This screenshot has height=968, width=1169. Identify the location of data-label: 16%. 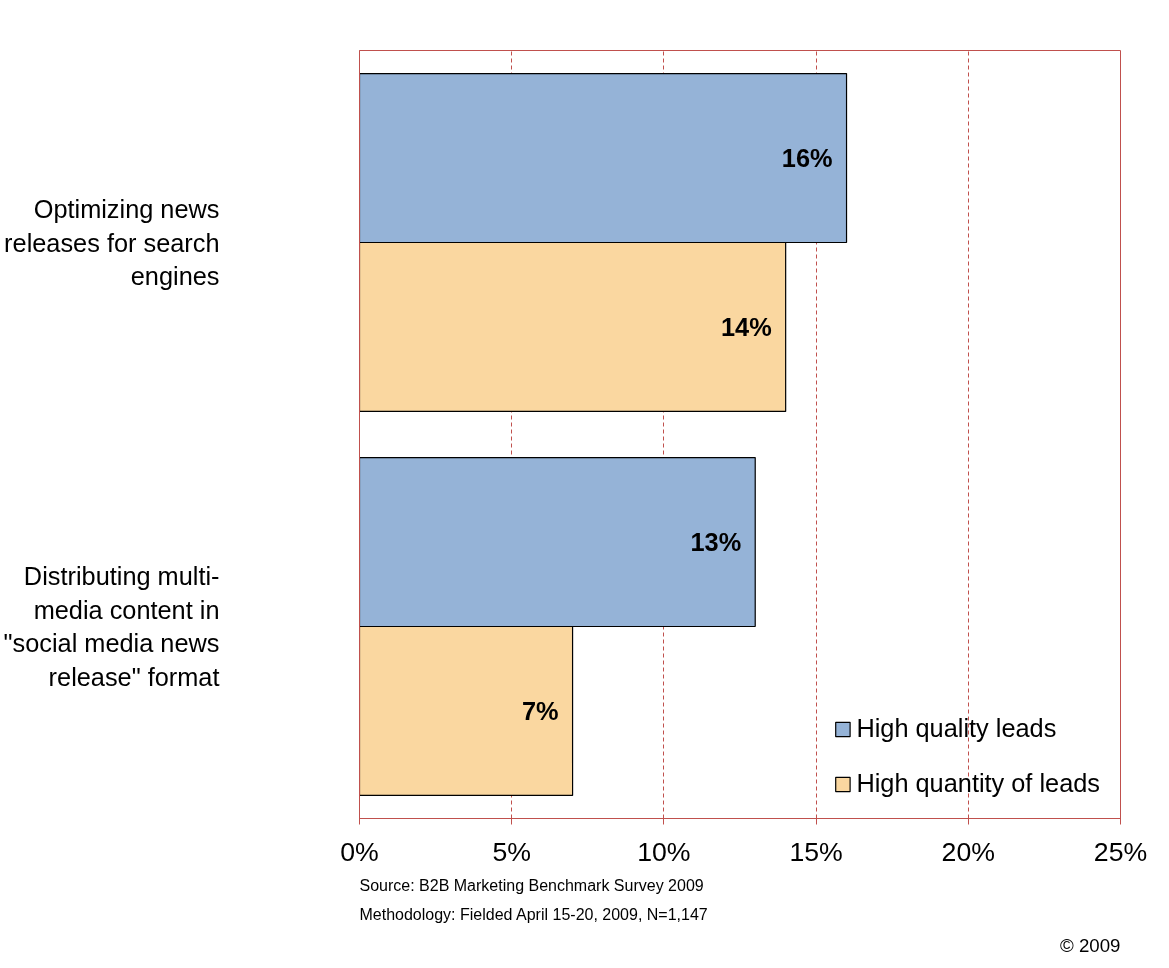
(807, 158).